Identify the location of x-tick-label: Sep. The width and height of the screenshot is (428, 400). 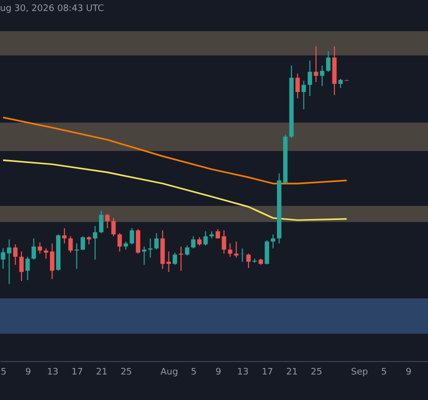
(359, 373).